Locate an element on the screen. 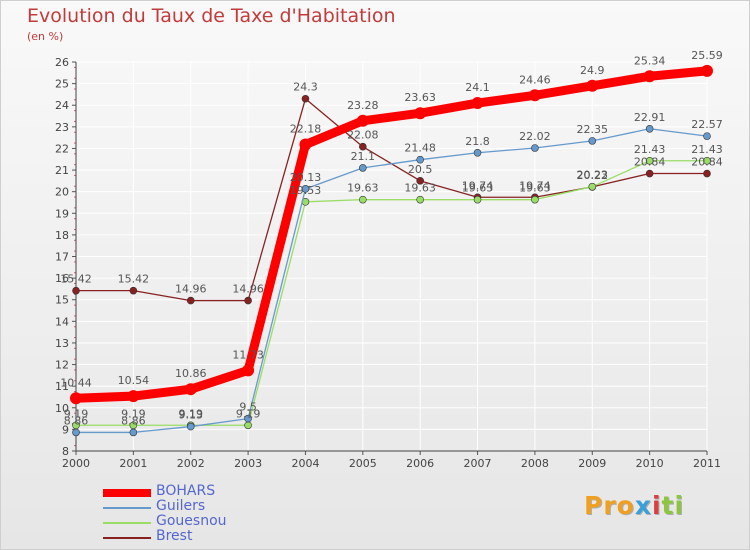 This screenshot has width=750, height=550. data-label-bohars: 24.9 is located at coordinates (592, 70).